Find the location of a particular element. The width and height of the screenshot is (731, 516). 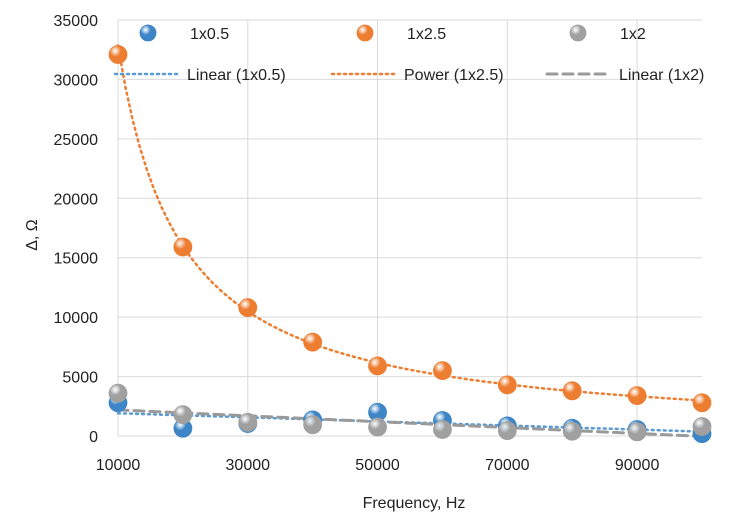

y-tick-label: 25000 is located at coordinates (76, 140).